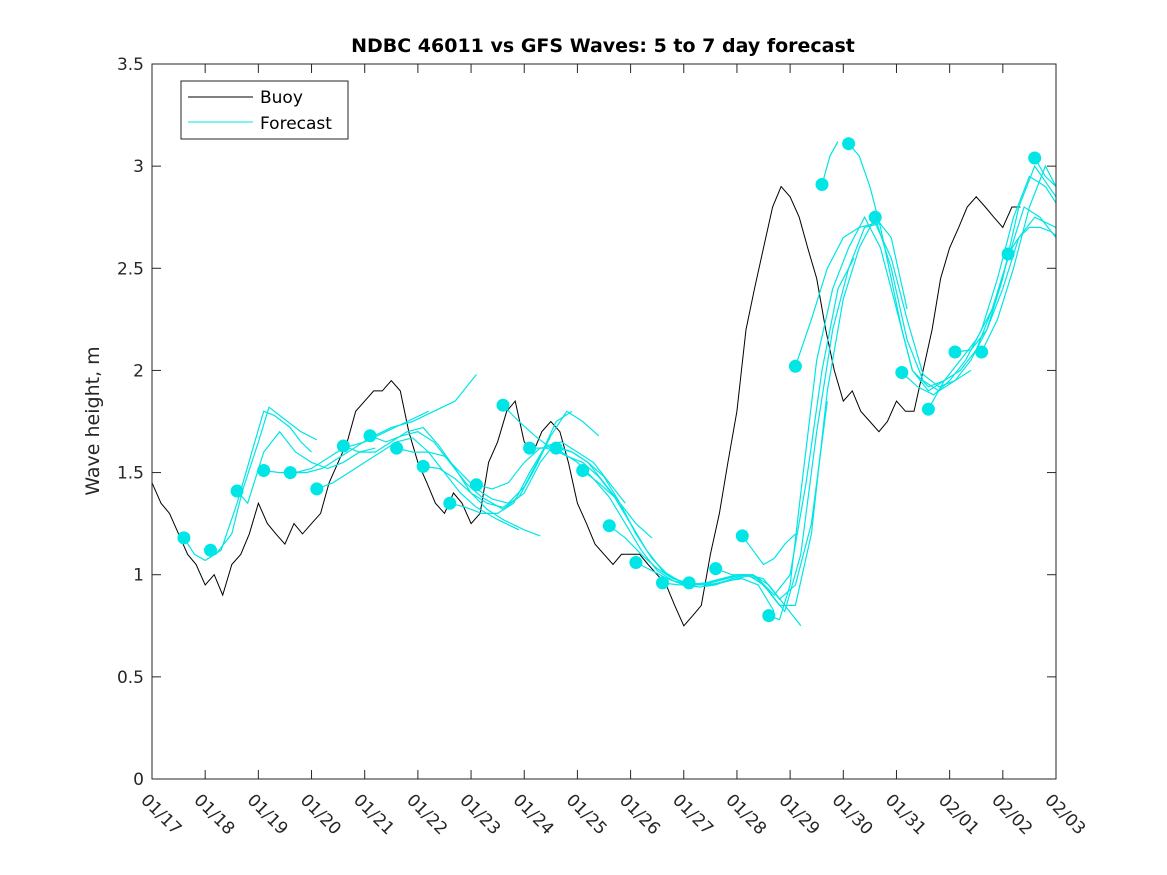 The height and width of the screenshot is (875, 1167). What do you see at coordinates (958, 814) in the screenshot?
I see `x-tick-label: 02/01` at bounding box center [958, 814].